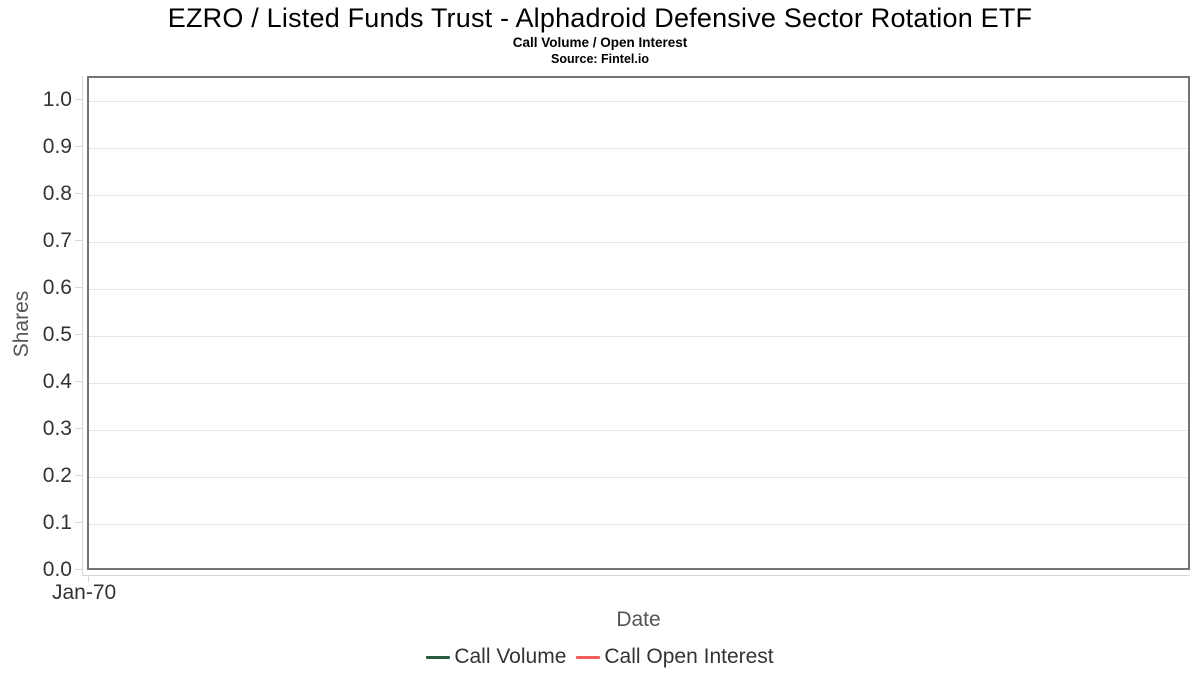 The image size is (1200, 675). Describe the element at coordinates (78, 287) in the screenshot. I see `y-tick-mark-0.6` at that location.